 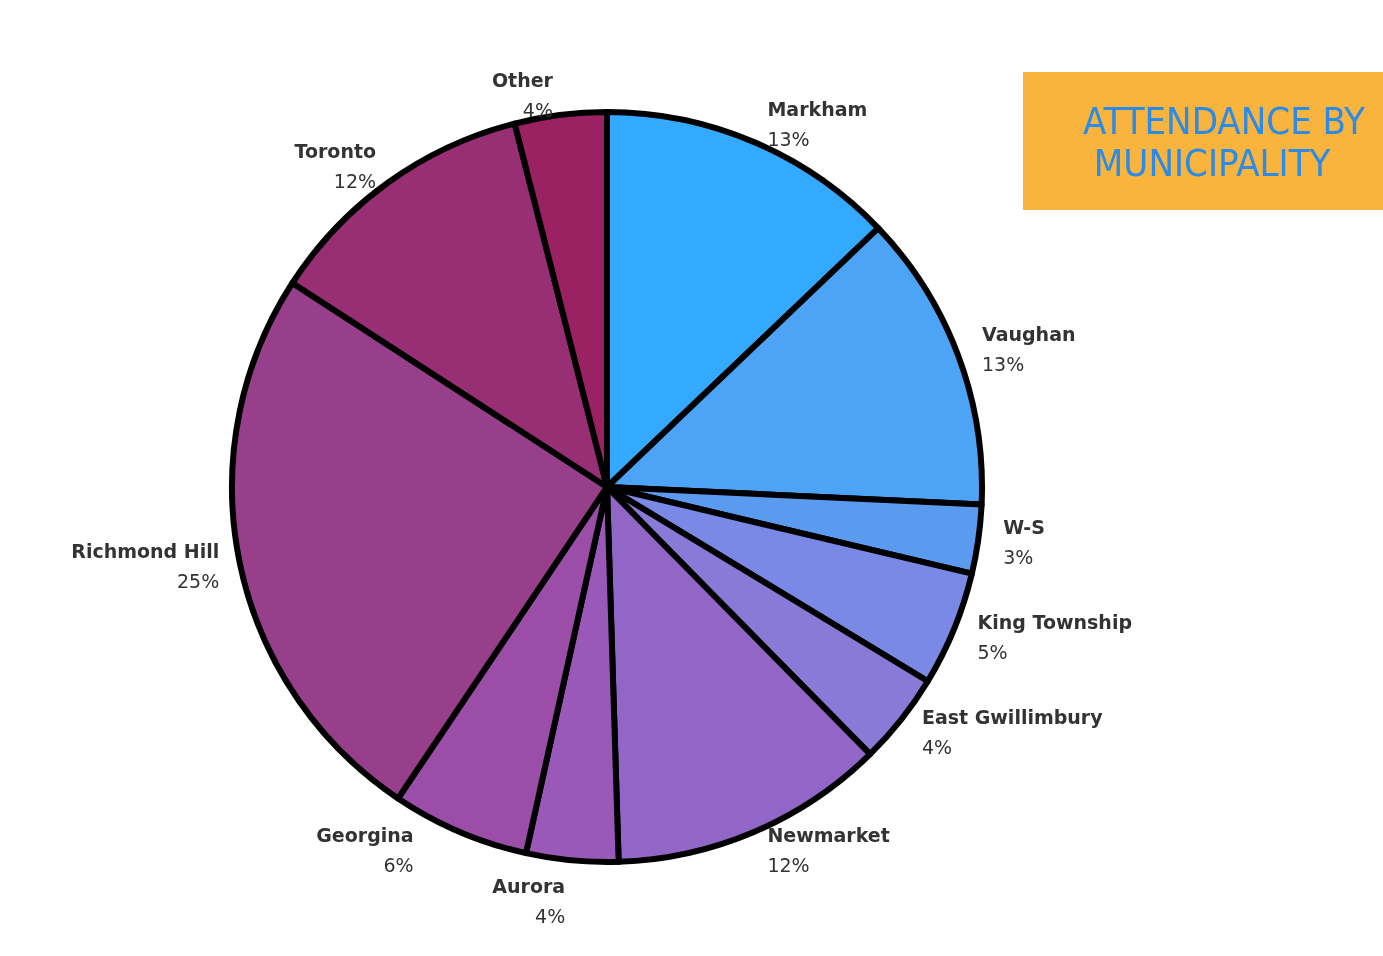 I want to click on data-label: 6%, so click(x=398, y=865).